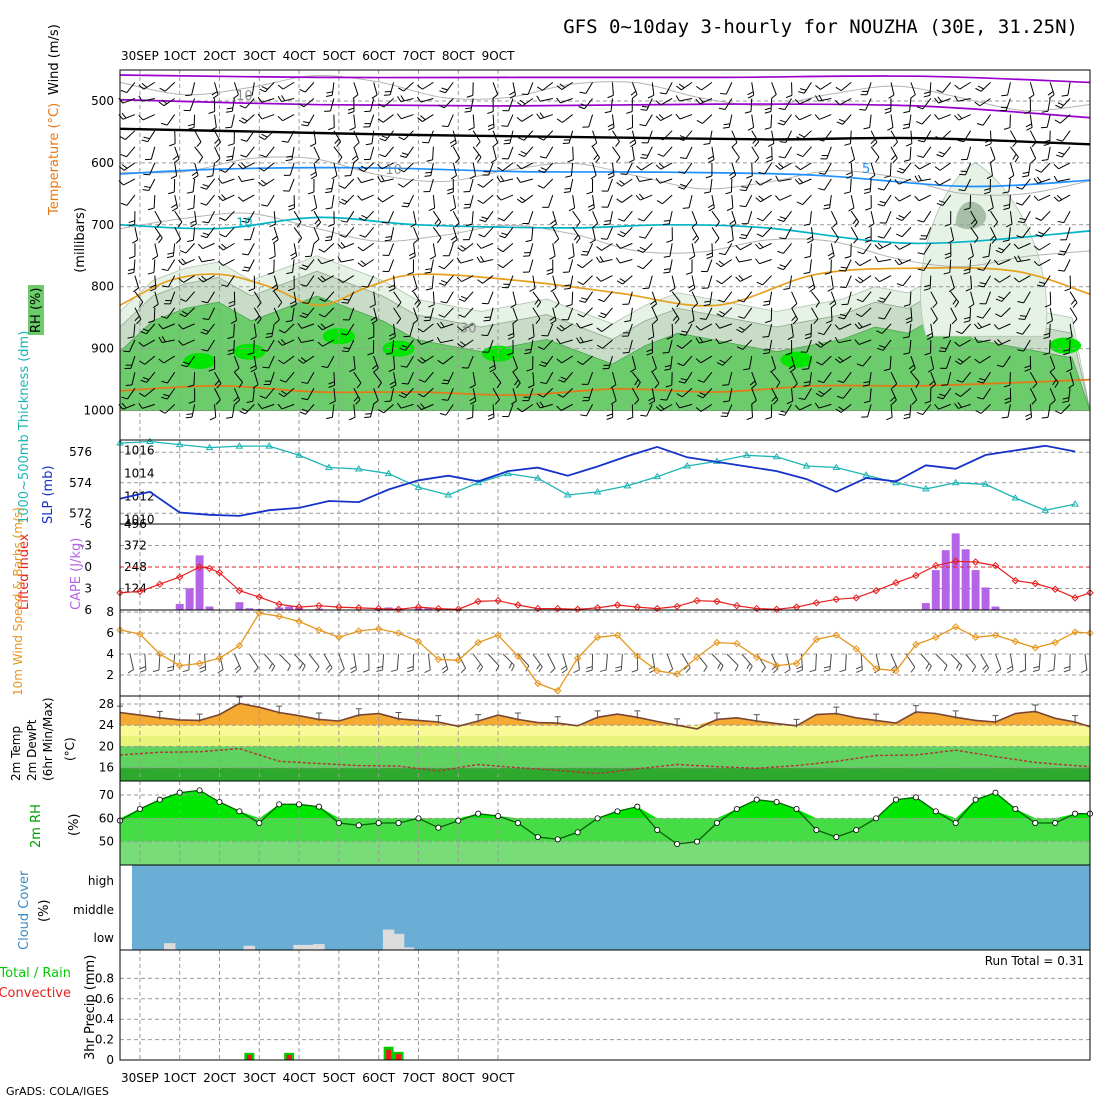 The height and width of the screenshot is (1100, 1100). Describe the element at coordinates (170, 946) in the screenshot. I see `low-cloud-bar` at that location.